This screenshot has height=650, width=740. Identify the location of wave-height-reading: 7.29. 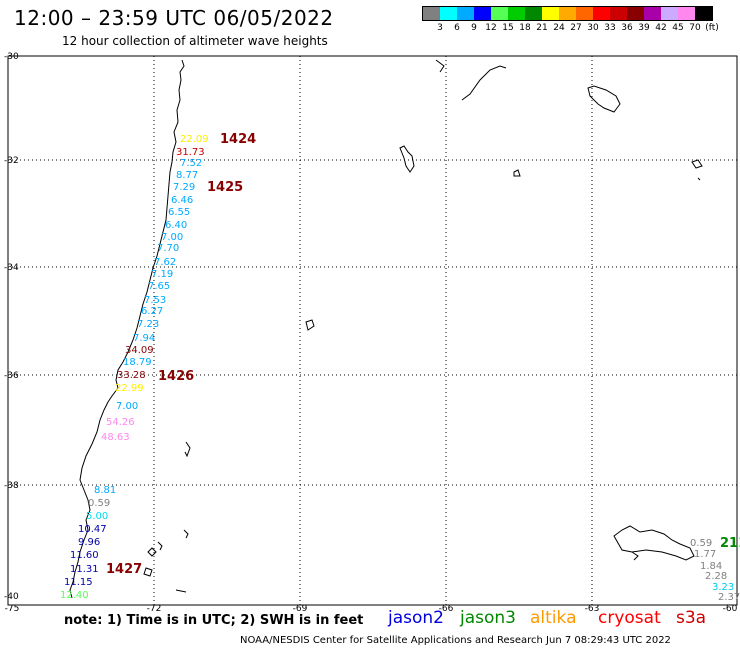
(184, 187).